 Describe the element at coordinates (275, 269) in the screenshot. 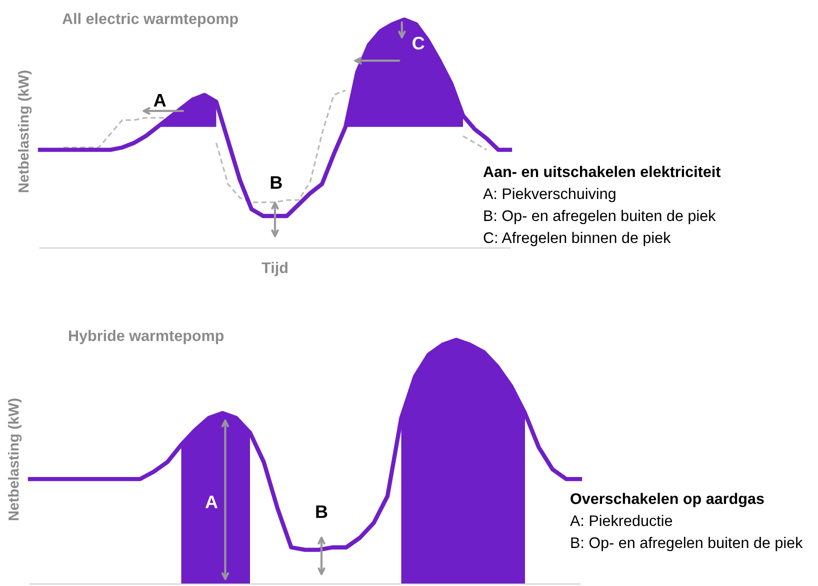

I see `x-axis-title: Tijd` at that location.